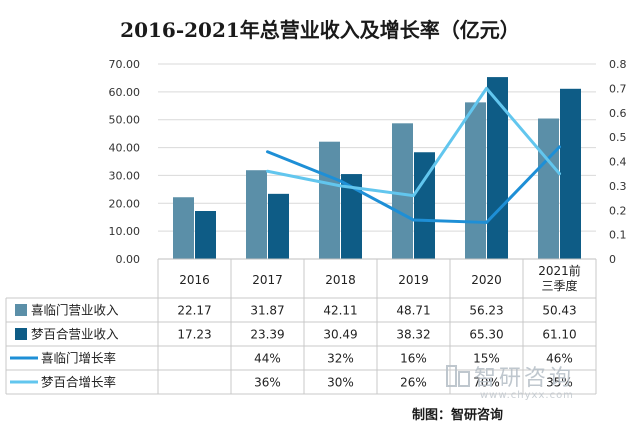 The width and height of the screenshot is (640, 430). Describe the element at coordinates (618, 137) in the screenshot. I see `y-right-tick-label: 0.5` at that location.